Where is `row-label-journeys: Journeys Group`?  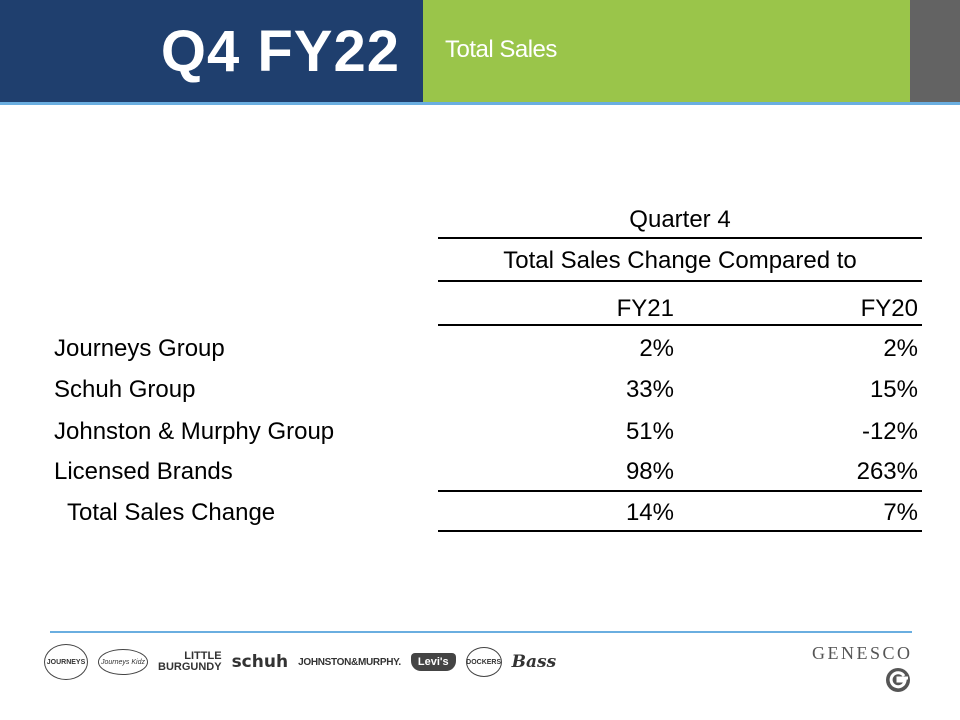
row-label-journeys: Journeys Group is located at coordinates (139, 348).